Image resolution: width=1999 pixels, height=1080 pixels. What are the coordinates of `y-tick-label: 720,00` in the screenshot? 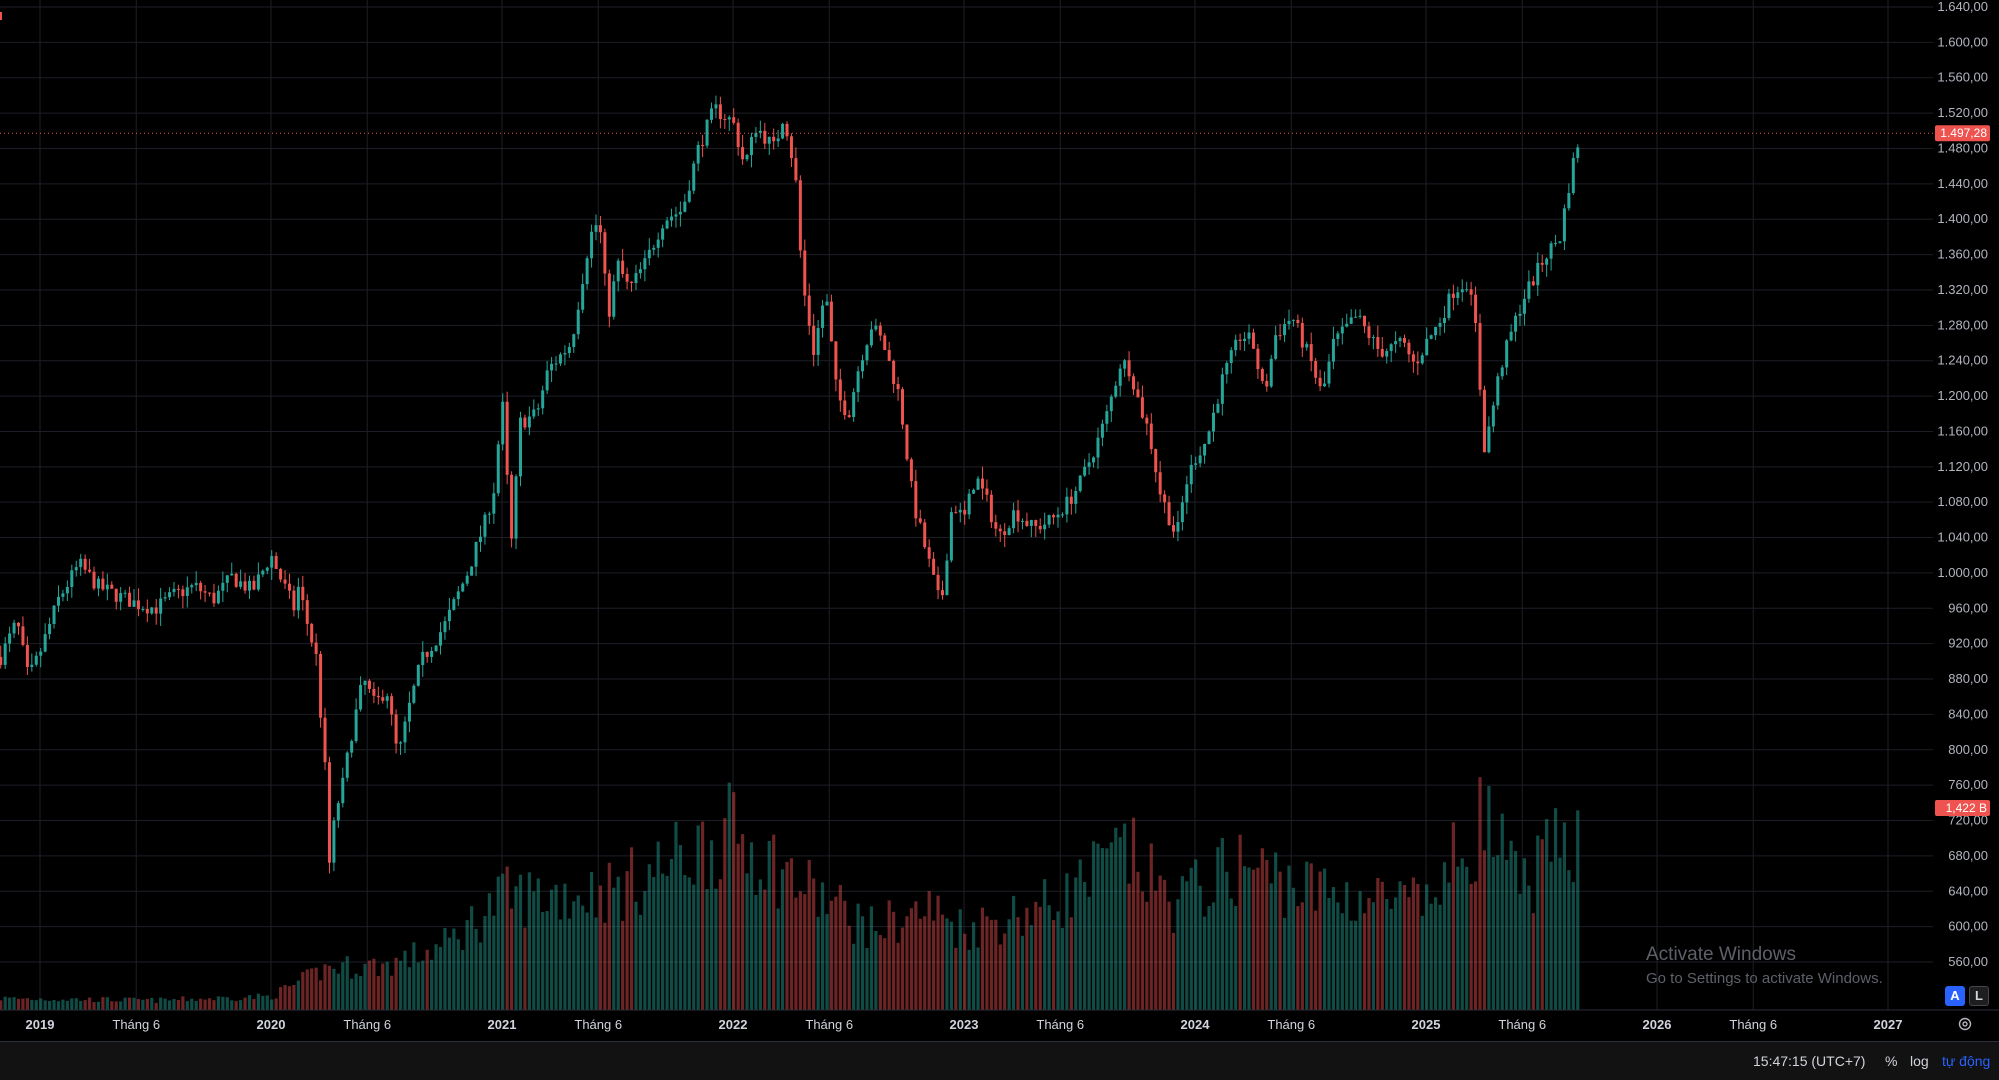 It's located at (1968, 820).